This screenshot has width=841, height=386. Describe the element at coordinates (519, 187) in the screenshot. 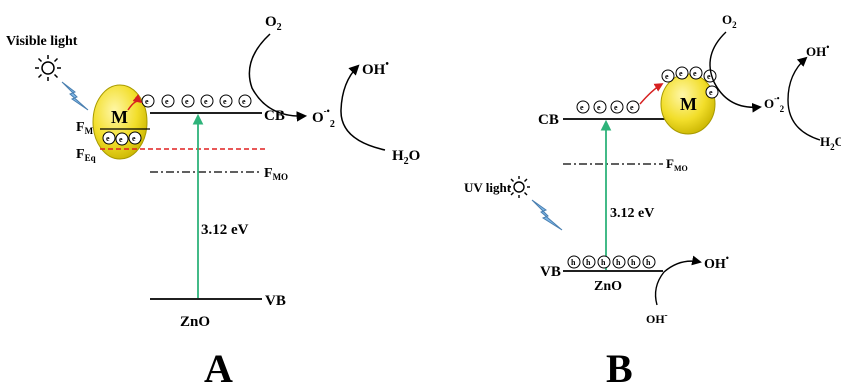

I see `sun-icon-b` at that location.